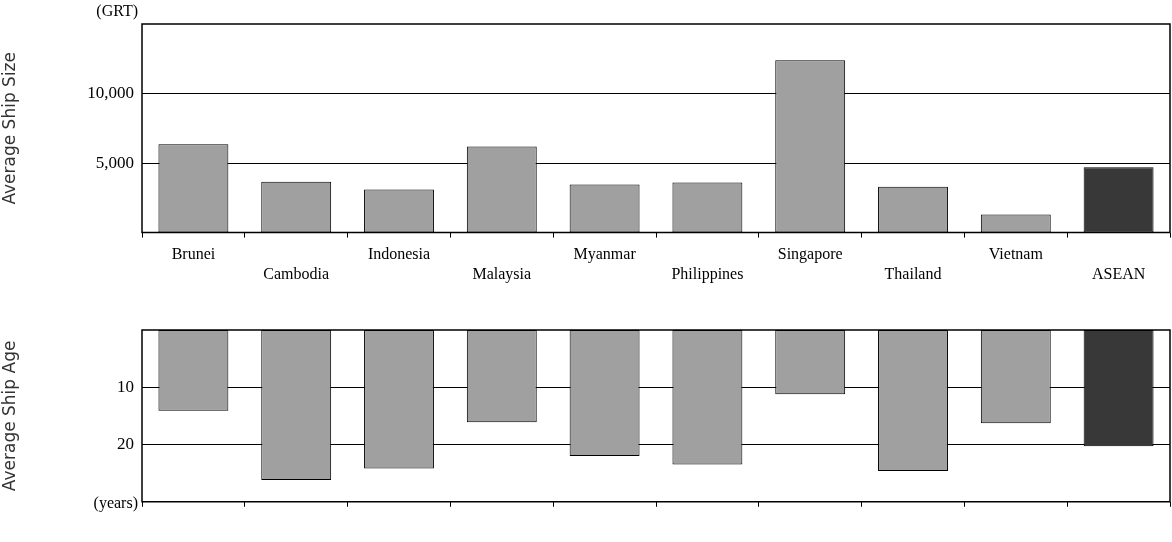  Describe the element at coordinates (707, 273) in the screenshot. I see `x-tick-label: Philippines` at that location.